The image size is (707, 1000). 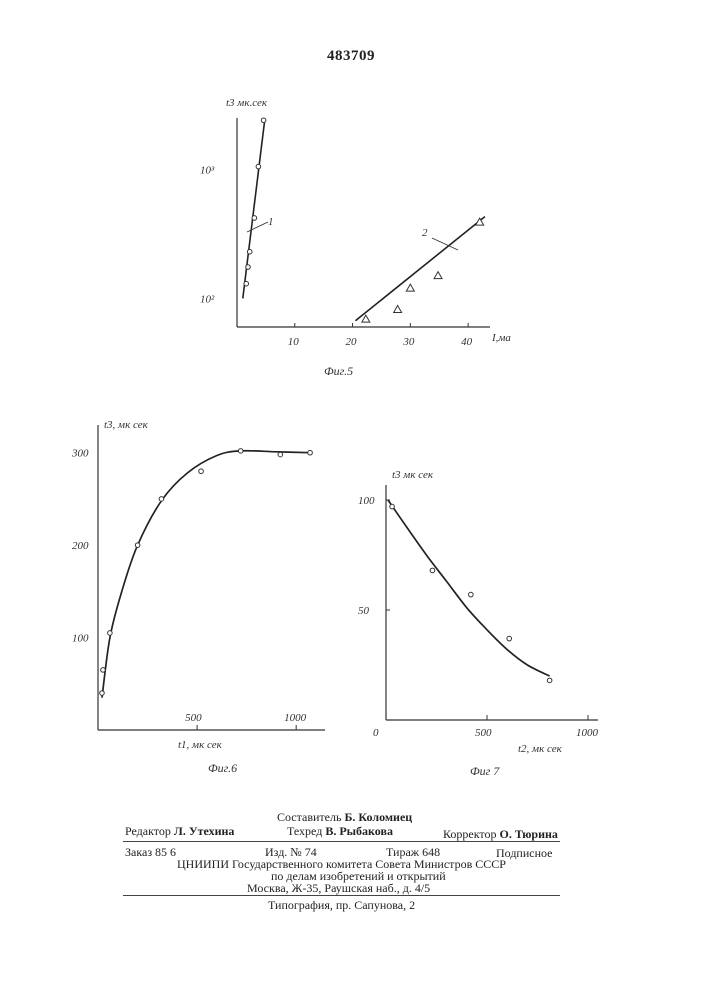 What do you see at coordinates (126, 425) in the screenshot?
I see `fig6-y-label: t3, мк сек` at bounding box center [126, 425].